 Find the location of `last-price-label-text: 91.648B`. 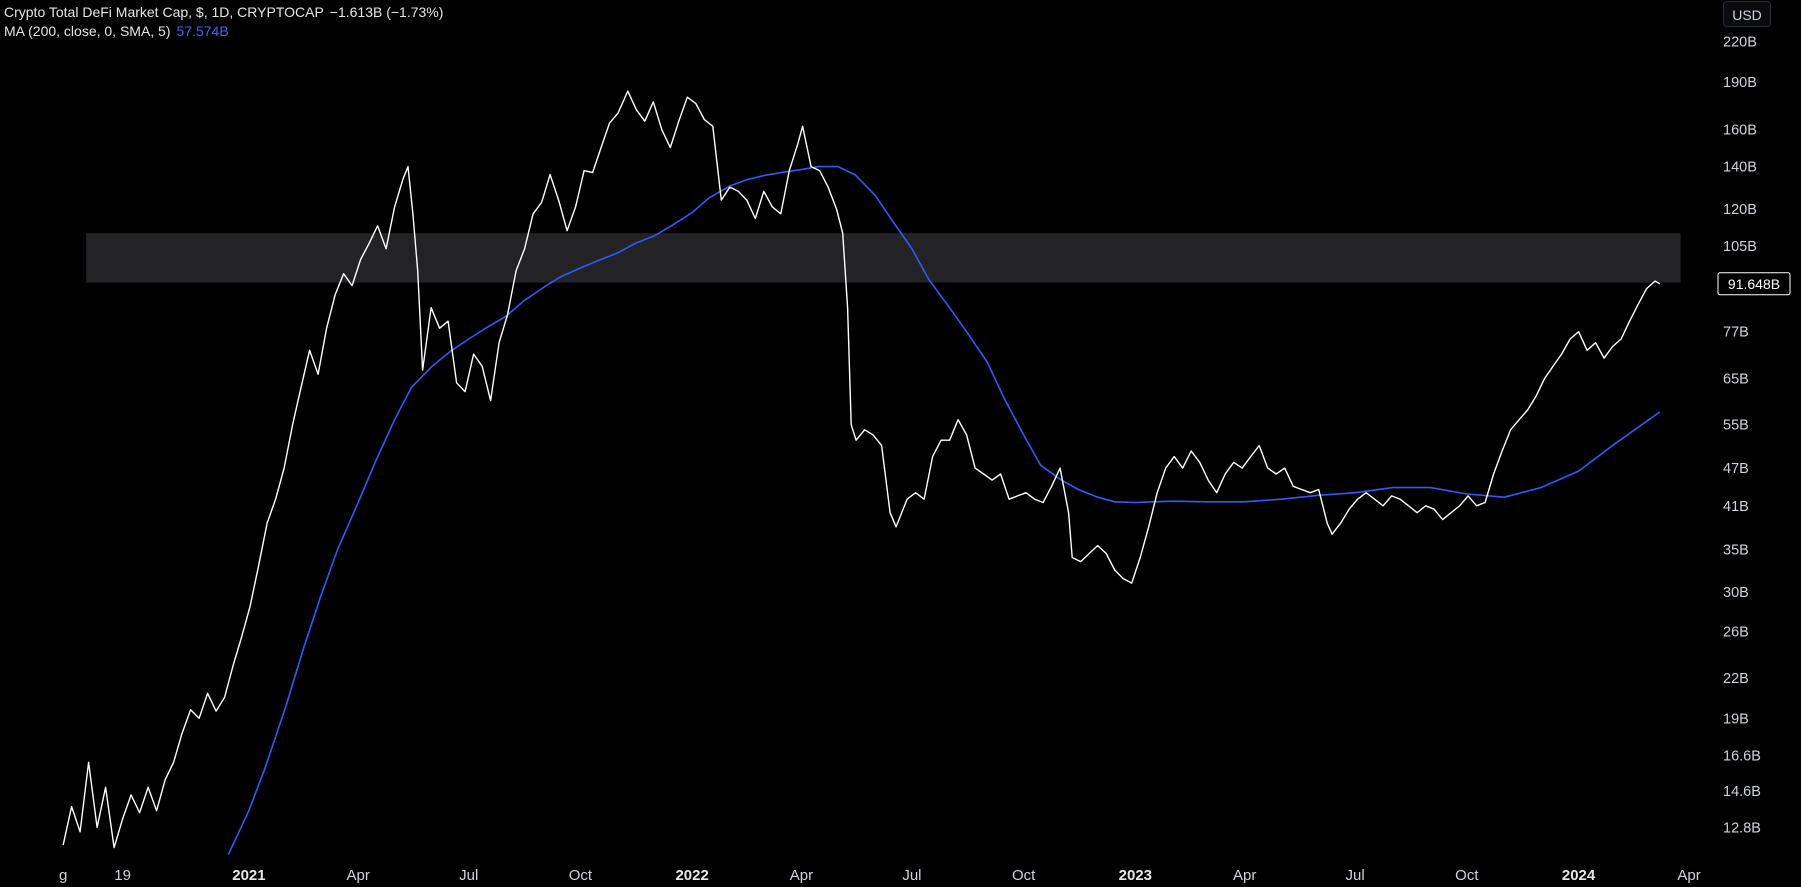

last-price-label-text: 91.648B is located at coordinates (1754, 284).